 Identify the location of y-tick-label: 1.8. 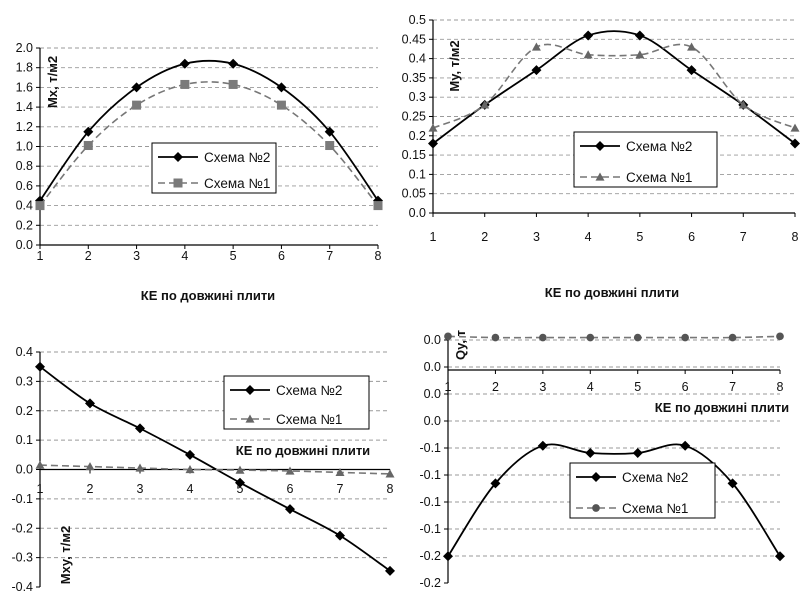
(24, 68).